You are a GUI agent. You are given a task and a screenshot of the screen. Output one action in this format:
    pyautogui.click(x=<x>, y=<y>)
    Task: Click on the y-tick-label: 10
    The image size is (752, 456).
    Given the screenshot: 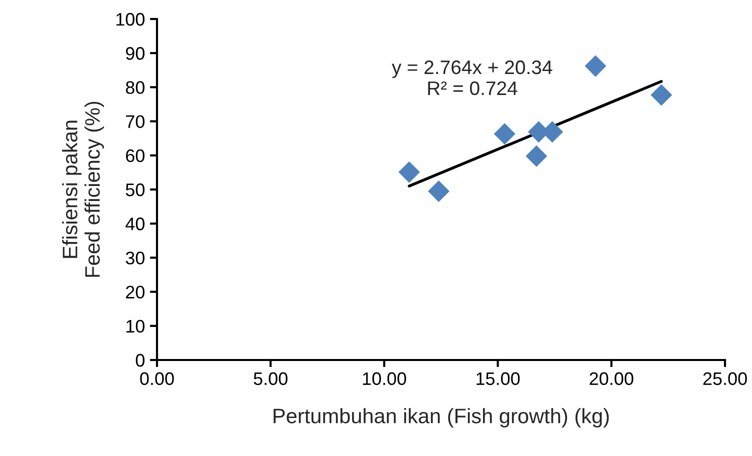 What is the action you would take?
    pyautogui.click(x=135, y=326)
    